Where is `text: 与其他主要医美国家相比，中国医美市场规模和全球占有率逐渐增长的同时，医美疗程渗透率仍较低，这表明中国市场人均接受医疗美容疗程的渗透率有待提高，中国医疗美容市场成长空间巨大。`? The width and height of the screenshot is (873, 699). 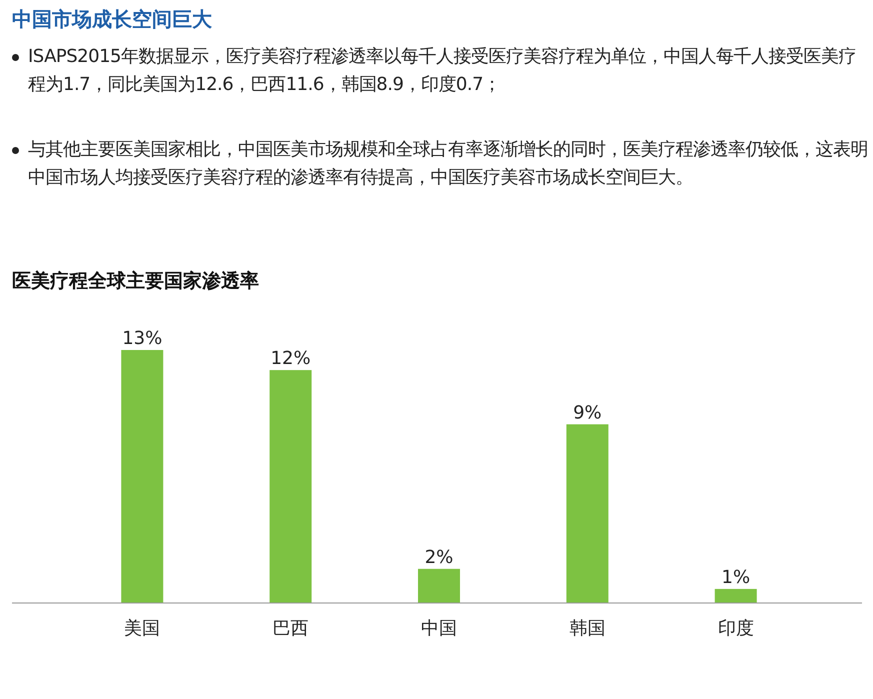
text: 与其他主要医美国家相比，中国医美市场规模和全球占有率逐渐增长的同时，医美疗程渗透率仍较低，这表明中国市场人均接受医疗美容疗程的渗透率有待提高，中国医疗美容市场成长空间巨大。 is located at coordinates (448, 164).